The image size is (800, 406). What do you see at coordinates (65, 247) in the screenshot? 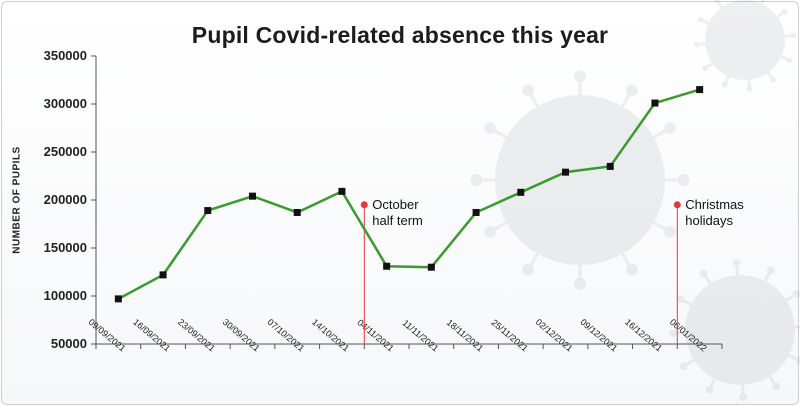
I see `y-tick-label: 150000` at bounding box center [65, 247].